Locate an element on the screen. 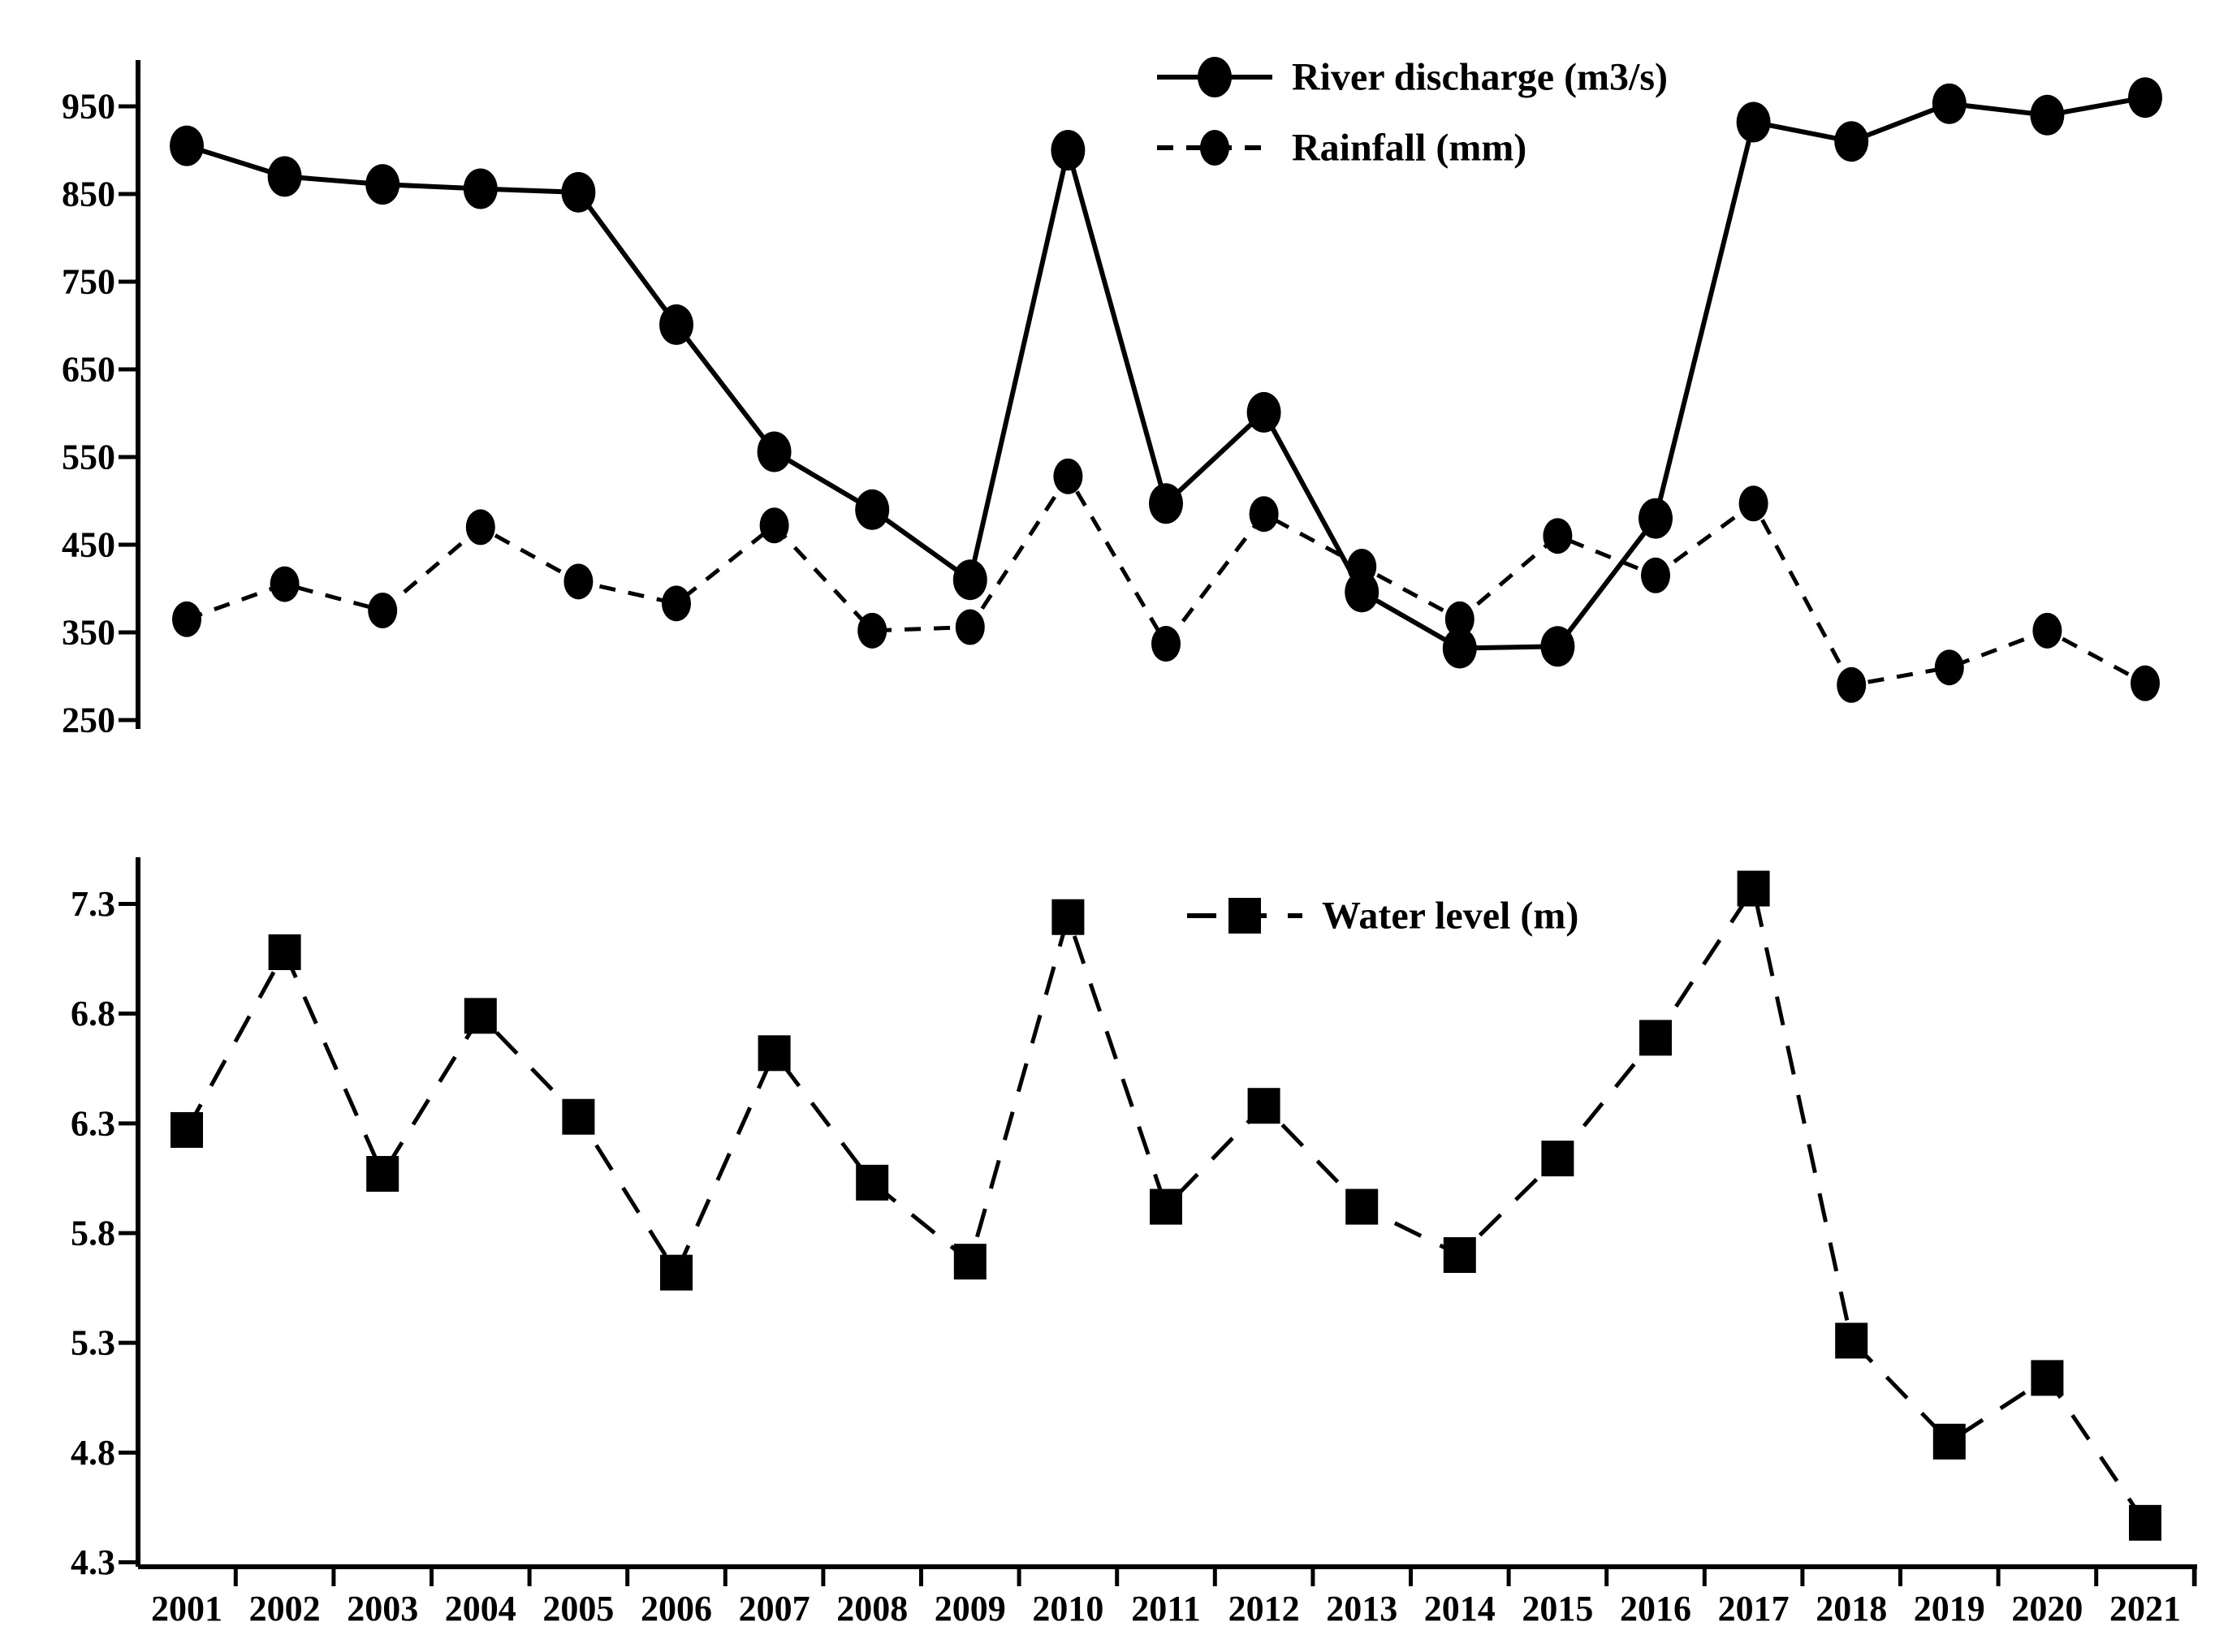  bottom-y-tick-label: 7.3 is located at coordinates (93, 904).